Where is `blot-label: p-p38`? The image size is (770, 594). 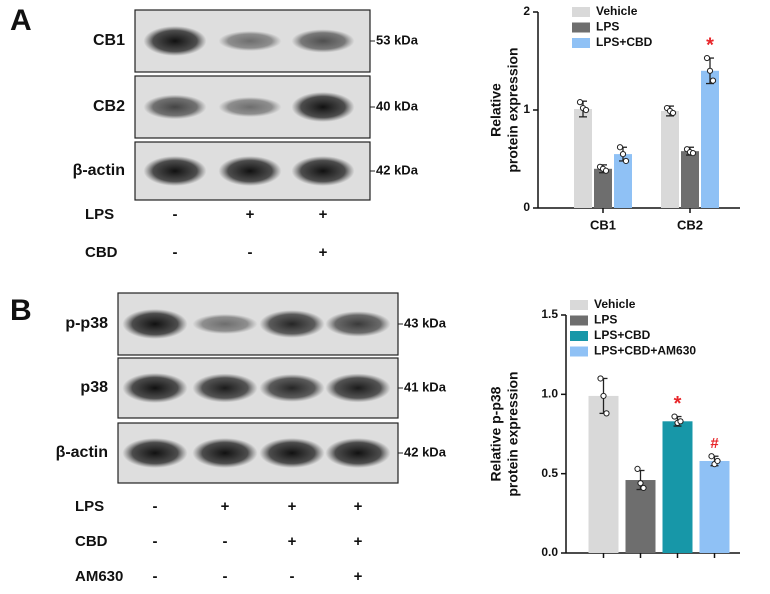 blot-label: p-p38 is located at coordinates (86, 323).